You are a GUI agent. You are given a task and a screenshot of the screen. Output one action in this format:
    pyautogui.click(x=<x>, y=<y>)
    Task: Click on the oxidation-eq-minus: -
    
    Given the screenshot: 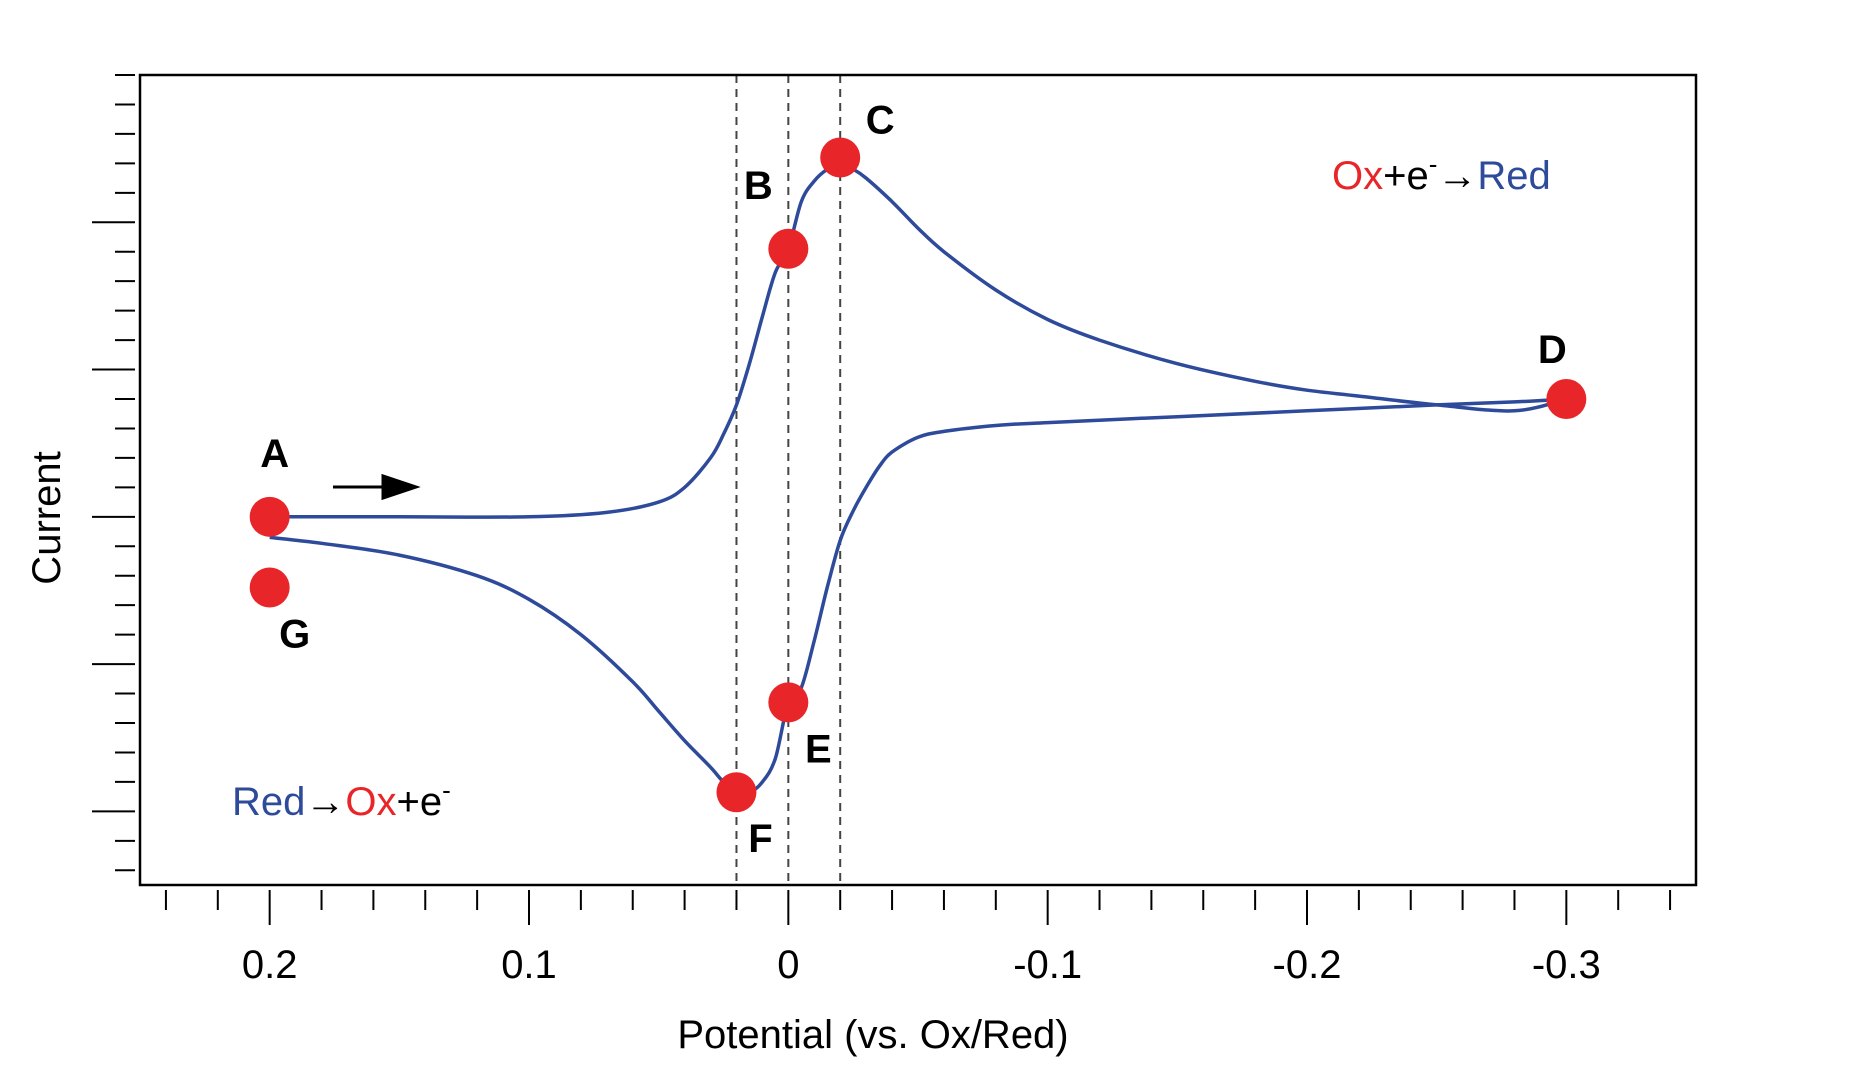 What is the action you would take?
    pyautogui.click(x=446, y=790)
    